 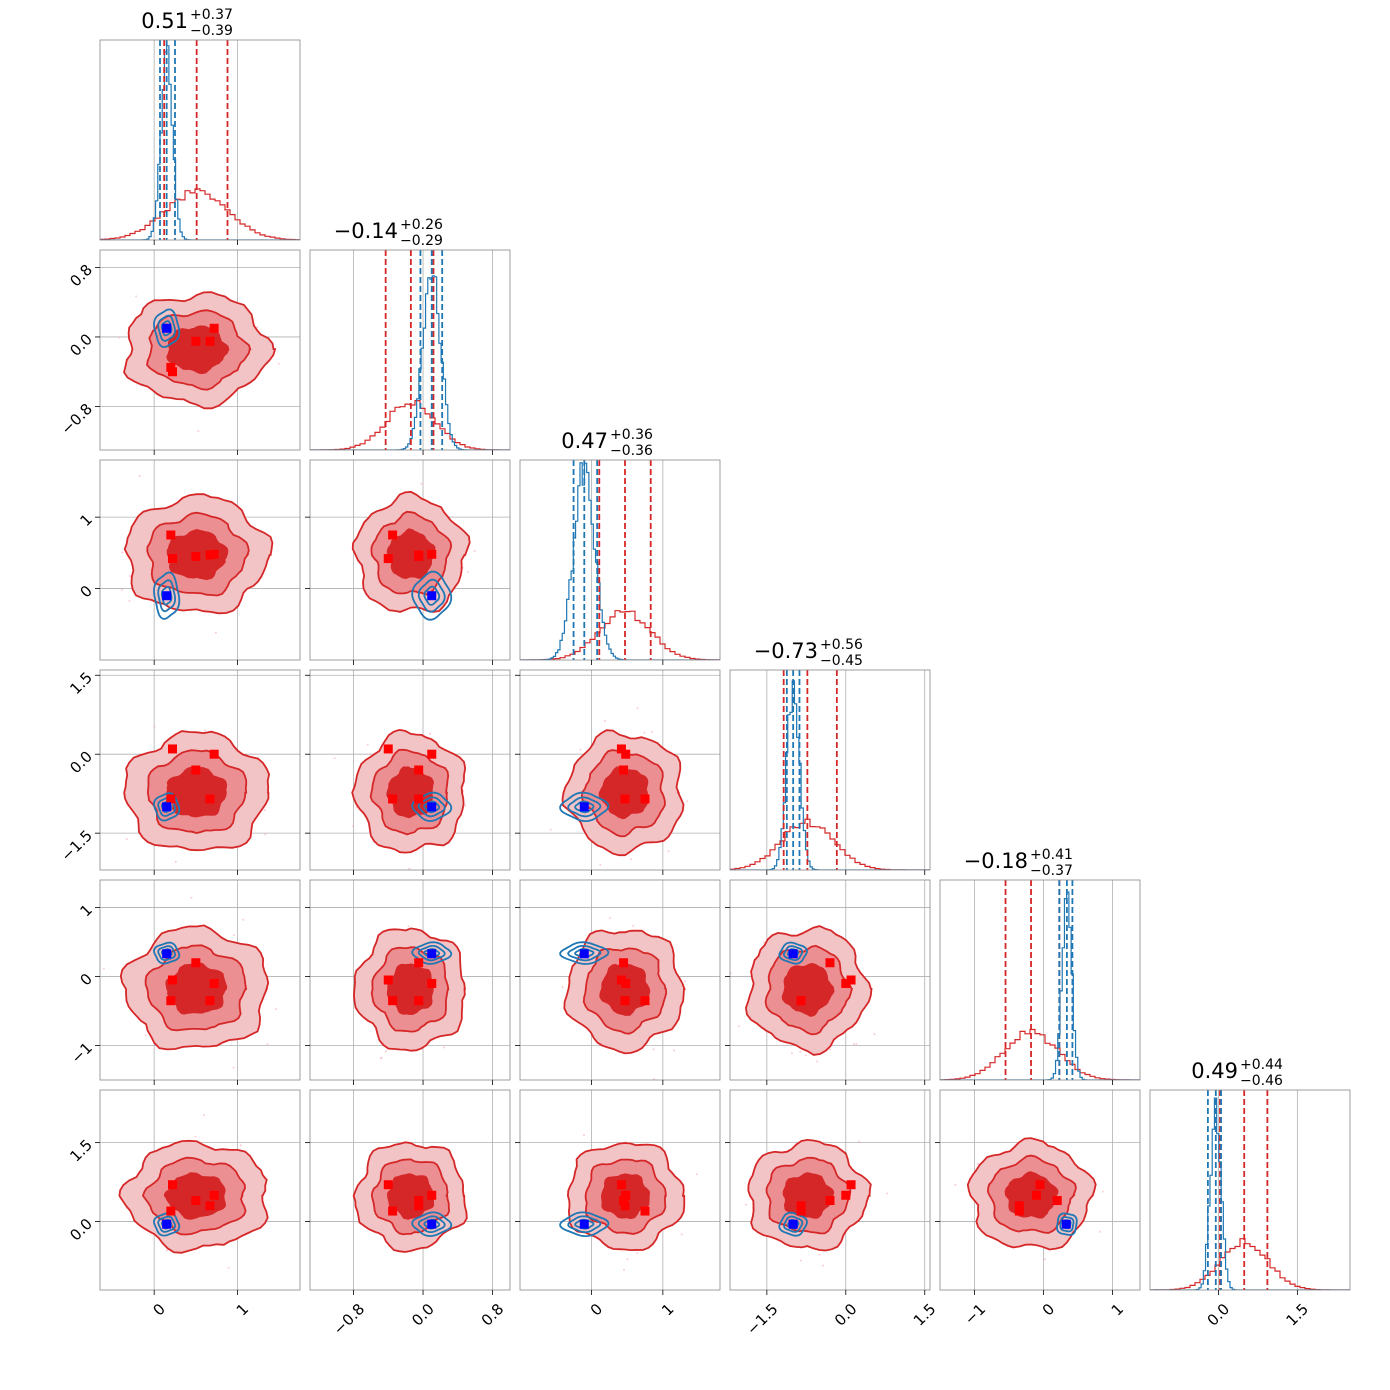 What do you see at coordinates (841, 661) in the screenshot?
I see `param-title-lower-error: −0.45` at bounding box center [841, 661].